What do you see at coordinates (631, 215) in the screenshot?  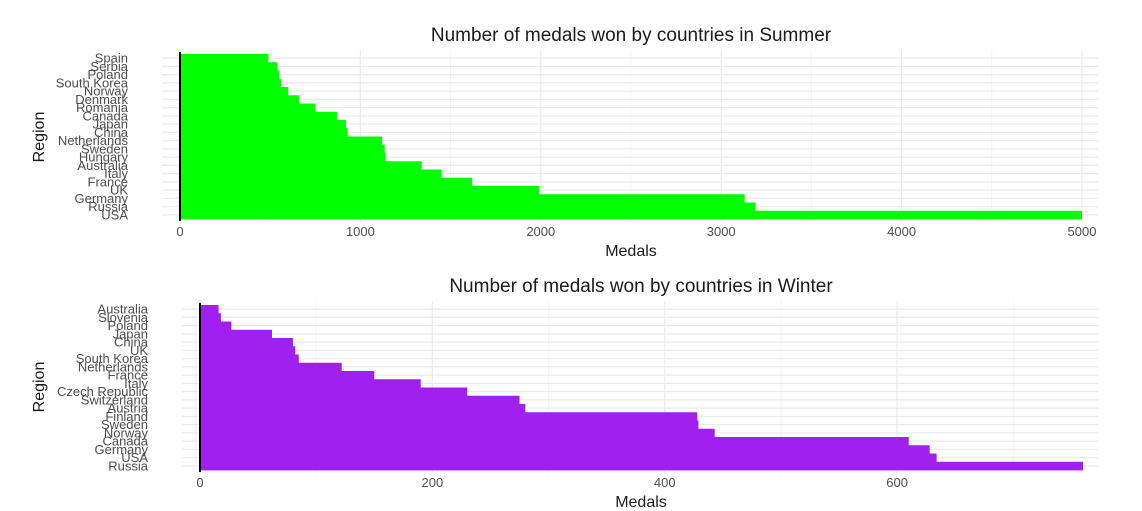 I see `summer-bar-usa` at bounding box center [631, 215].